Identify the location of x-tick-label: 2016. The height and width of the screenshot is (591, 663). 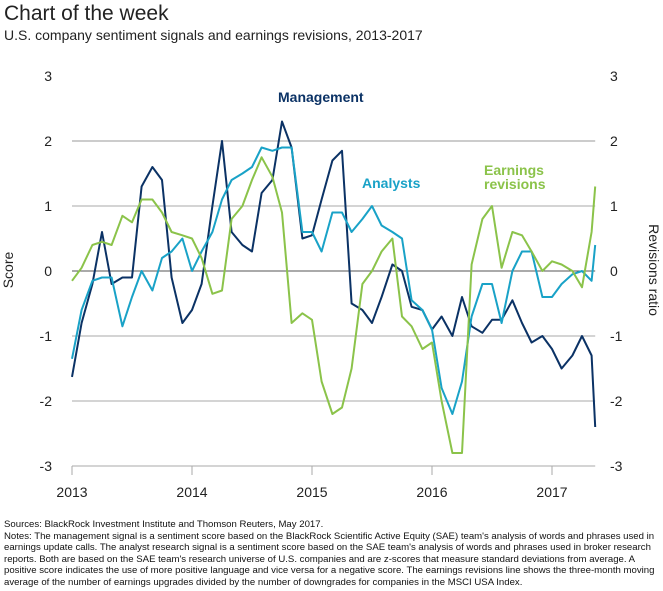
(431, 492).